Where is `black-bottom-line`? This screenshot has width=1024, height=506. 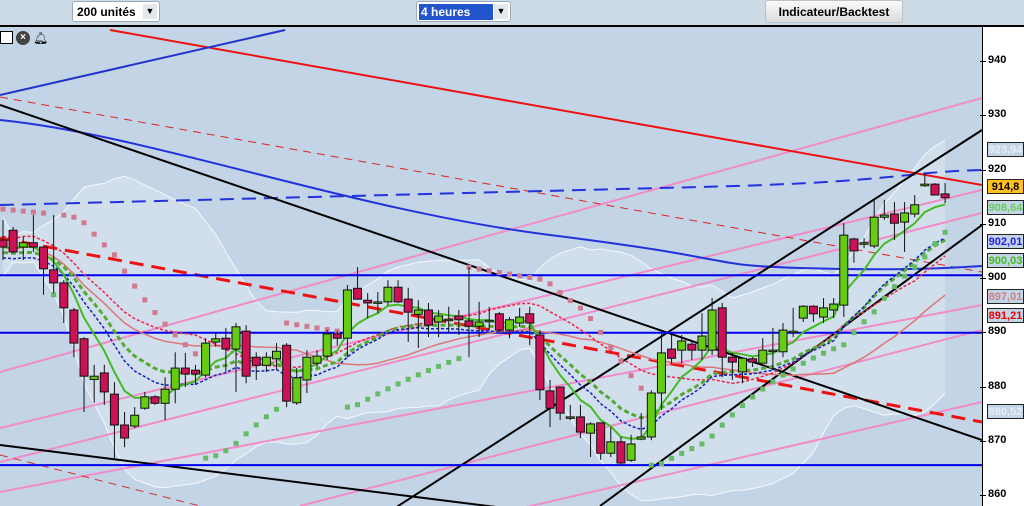
black-bottom-line is located at coordinates (248, 475).